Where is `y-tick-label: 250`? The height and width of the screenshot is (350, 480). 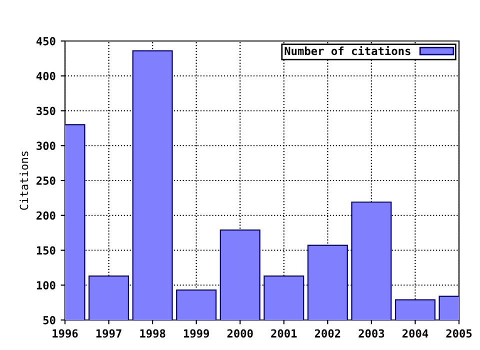
y-tick-label: 250 is located at coordinates (46, 180).